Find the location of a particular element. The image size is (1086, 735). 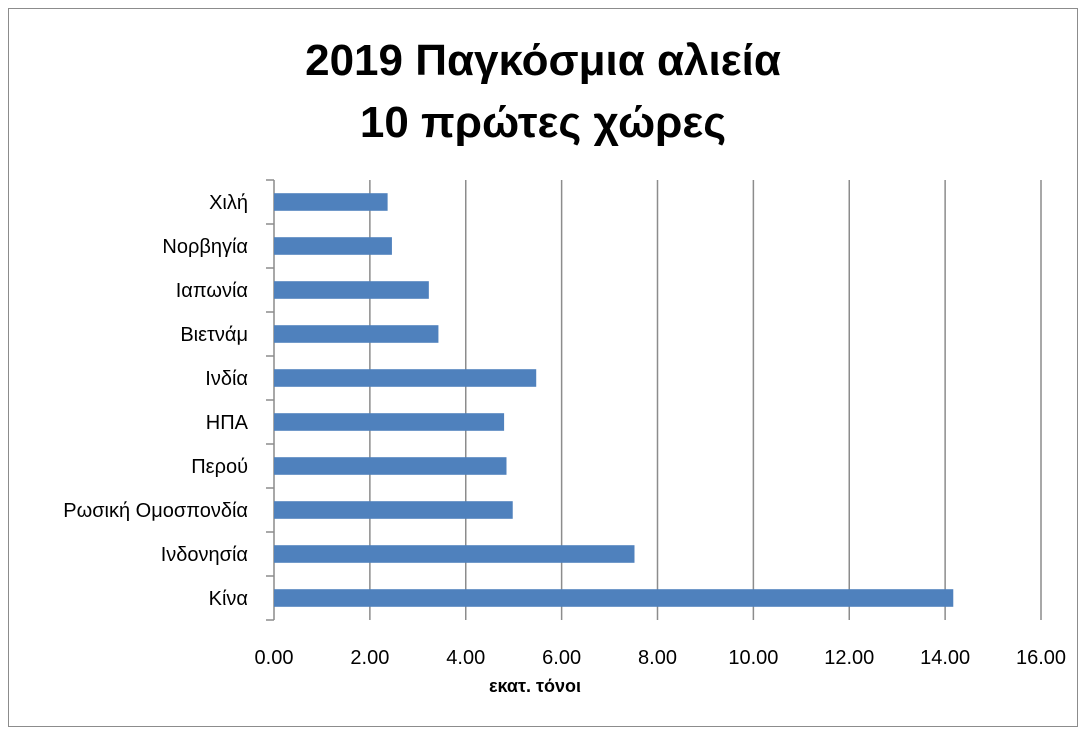

x-tick-label: 2.00 is located at coordinates (369, 658).